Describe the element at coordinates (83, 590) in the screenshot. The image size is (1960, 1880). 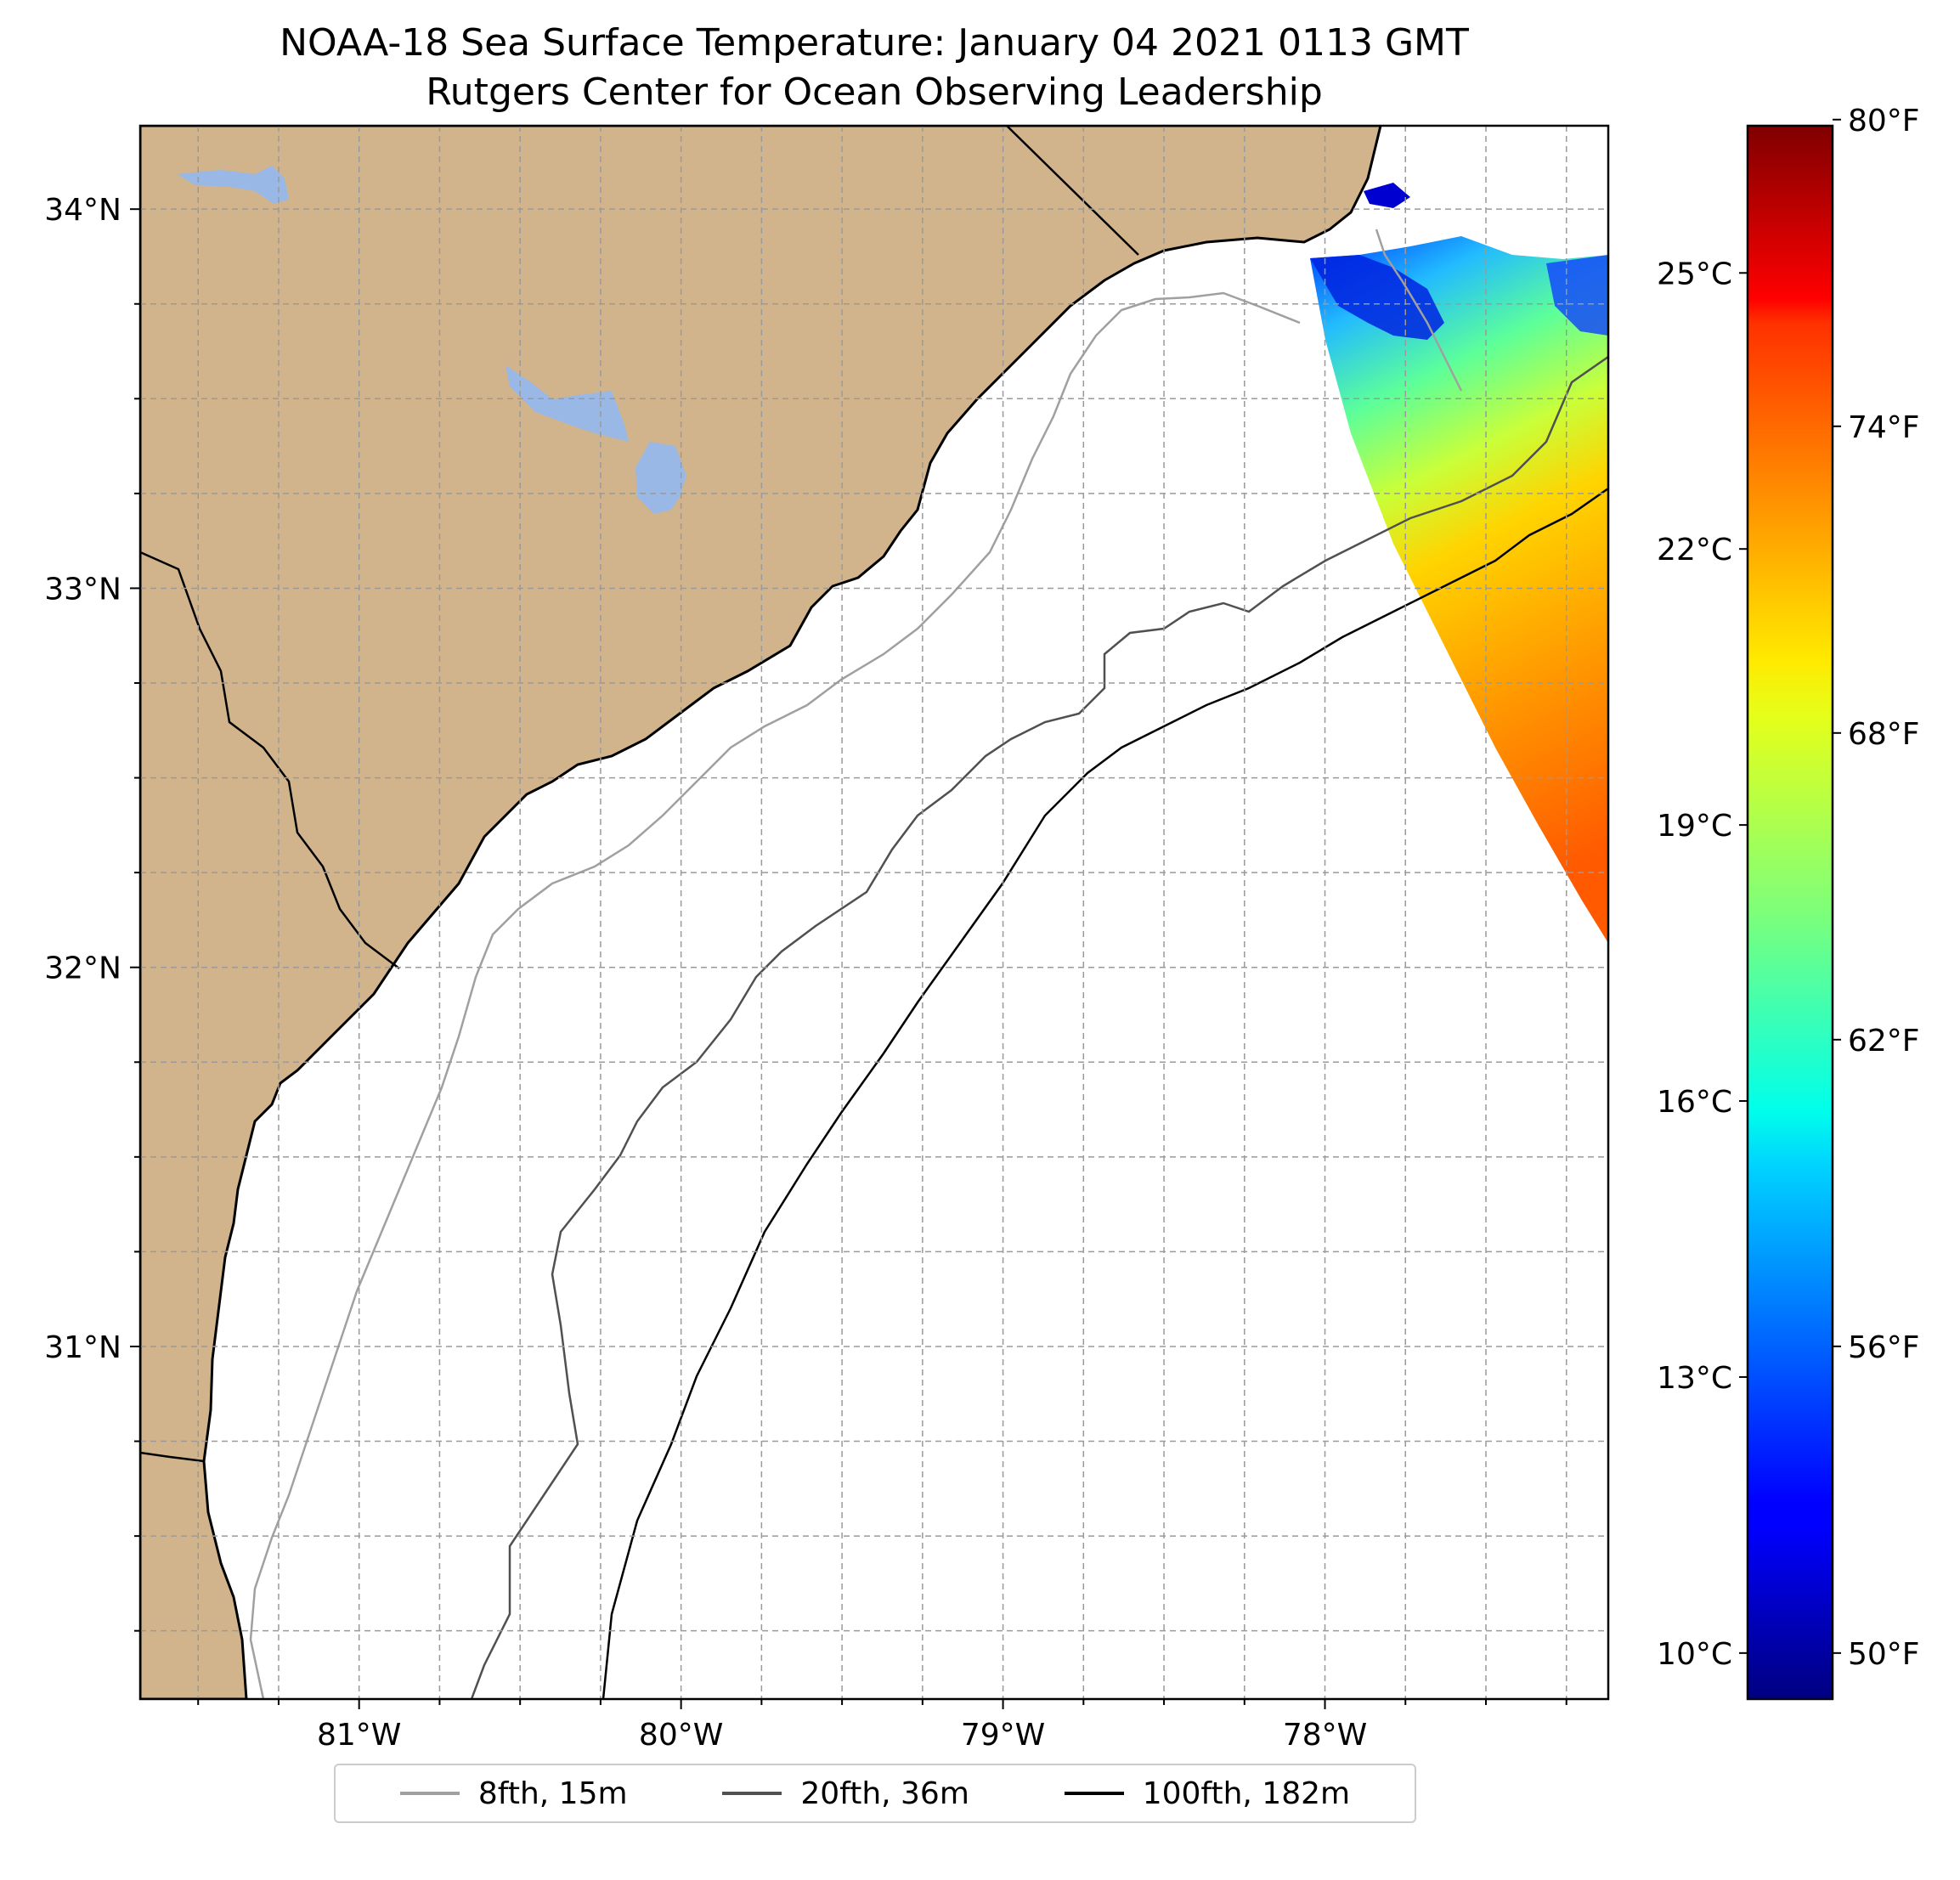
I see `y-tick-label: 33°N` at that location.